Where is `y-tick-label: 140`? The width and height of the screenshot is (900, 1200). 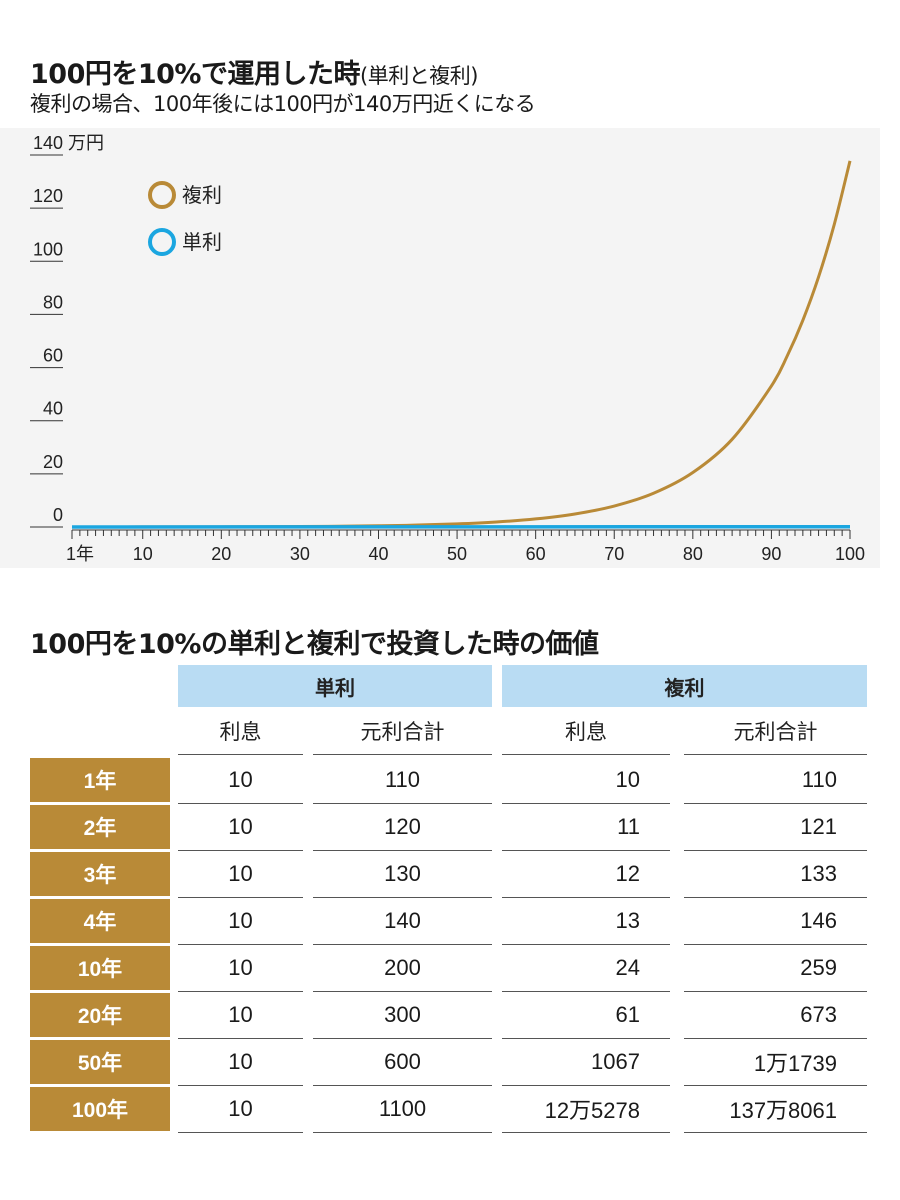
y-tick-label: 140 is located at coordinates (48, 143).